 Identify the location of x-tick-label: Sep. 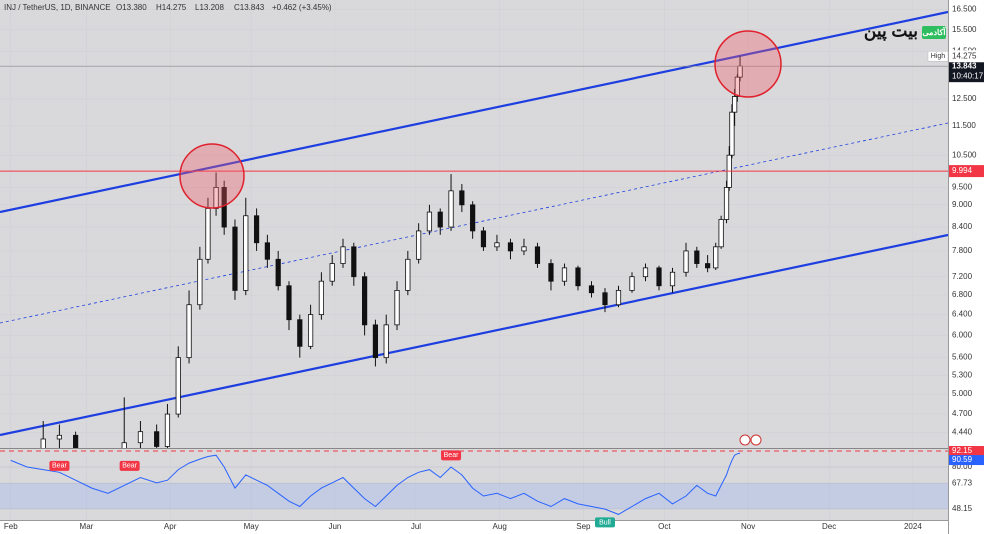
(583, 526).